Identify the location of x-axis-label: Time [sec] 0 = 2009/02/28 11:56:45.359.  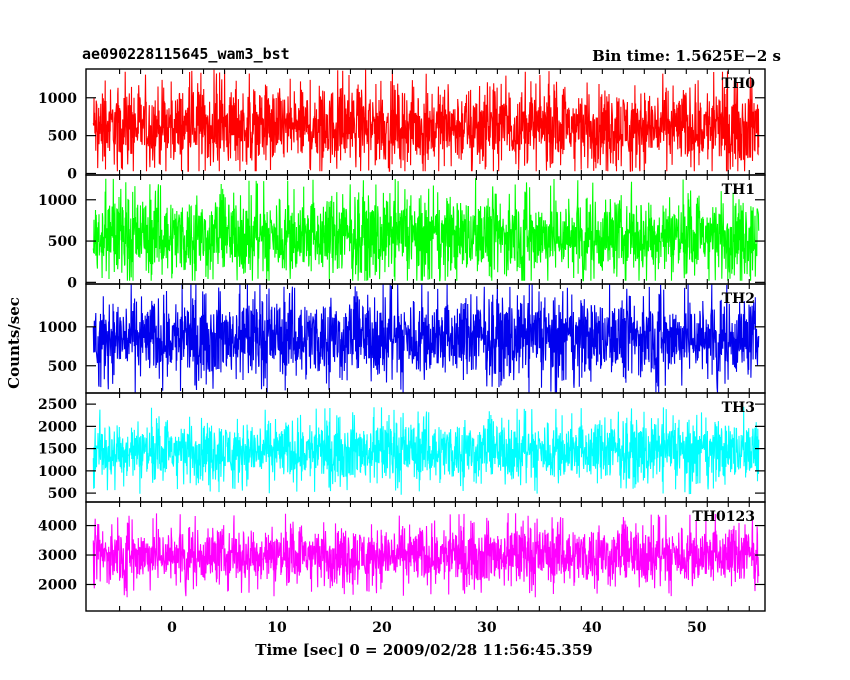
(423, 650).